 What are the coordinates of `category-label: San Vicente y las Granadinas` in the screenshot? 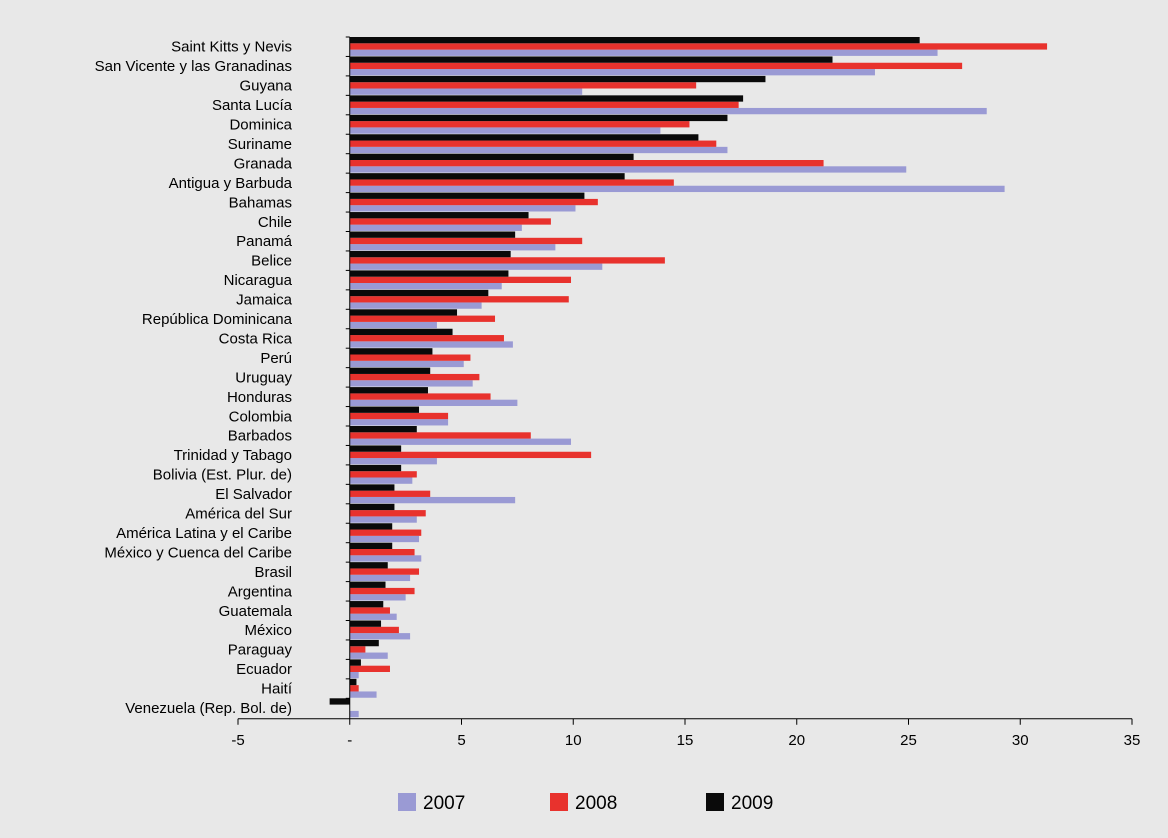 It's located at (193, 66).